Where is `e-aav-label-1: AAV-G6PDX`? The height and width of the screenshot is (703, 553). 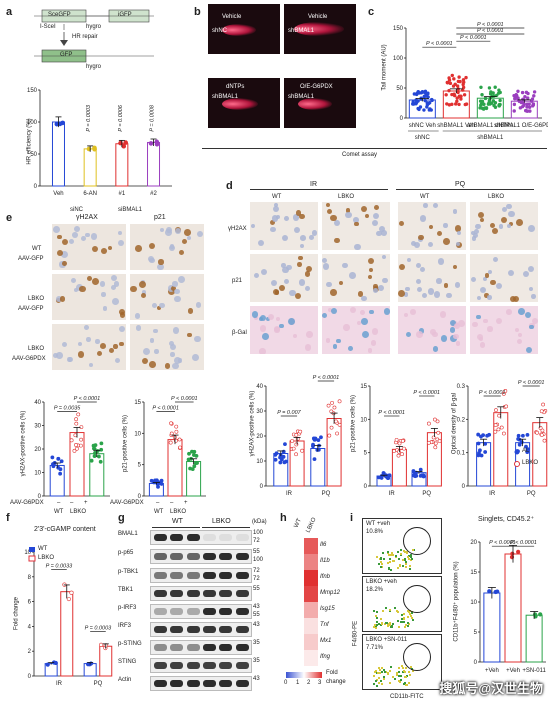 e-aav-label-1: AAV-G6PDX is located at coordinates (27, 503).